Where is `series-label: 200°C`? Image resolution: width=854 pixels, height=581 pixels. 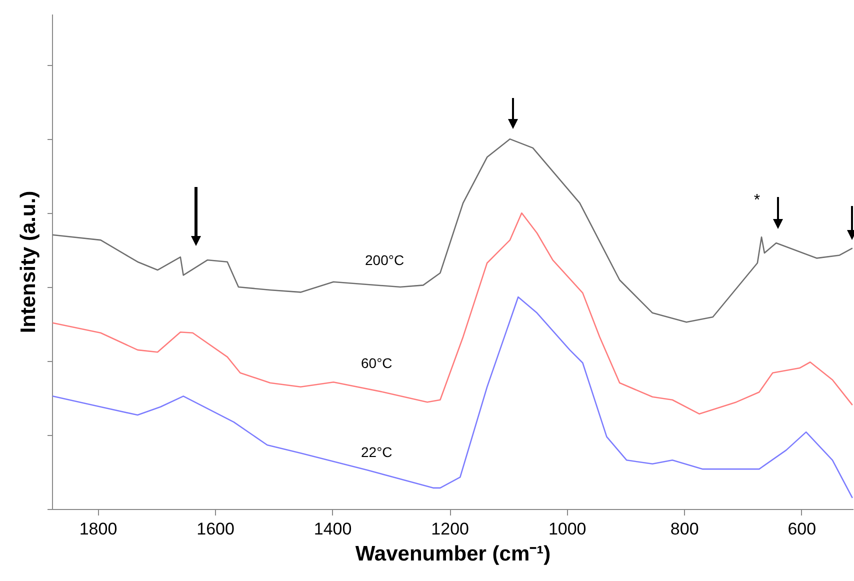 series-label: 200°C is located at coordinates (384, 260).